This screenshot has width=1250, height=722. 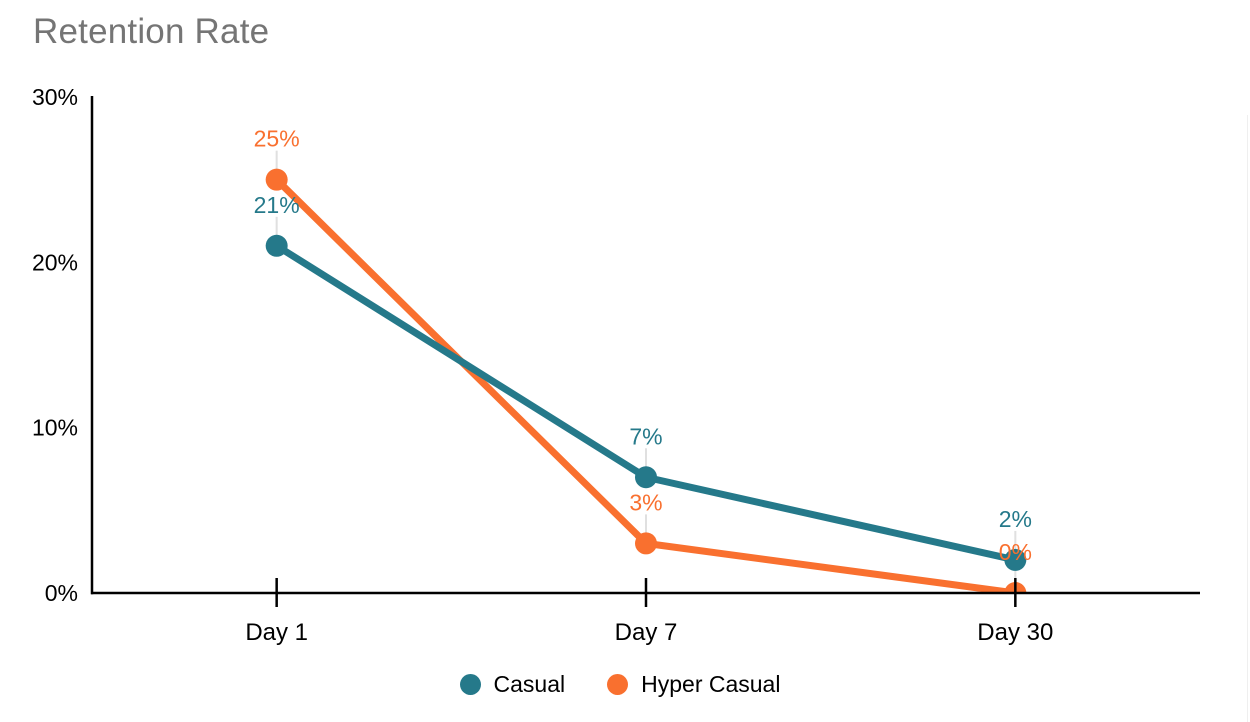 I want to click on data-point-label-casual-day-30: 2%, so click(x=1015, y=519).